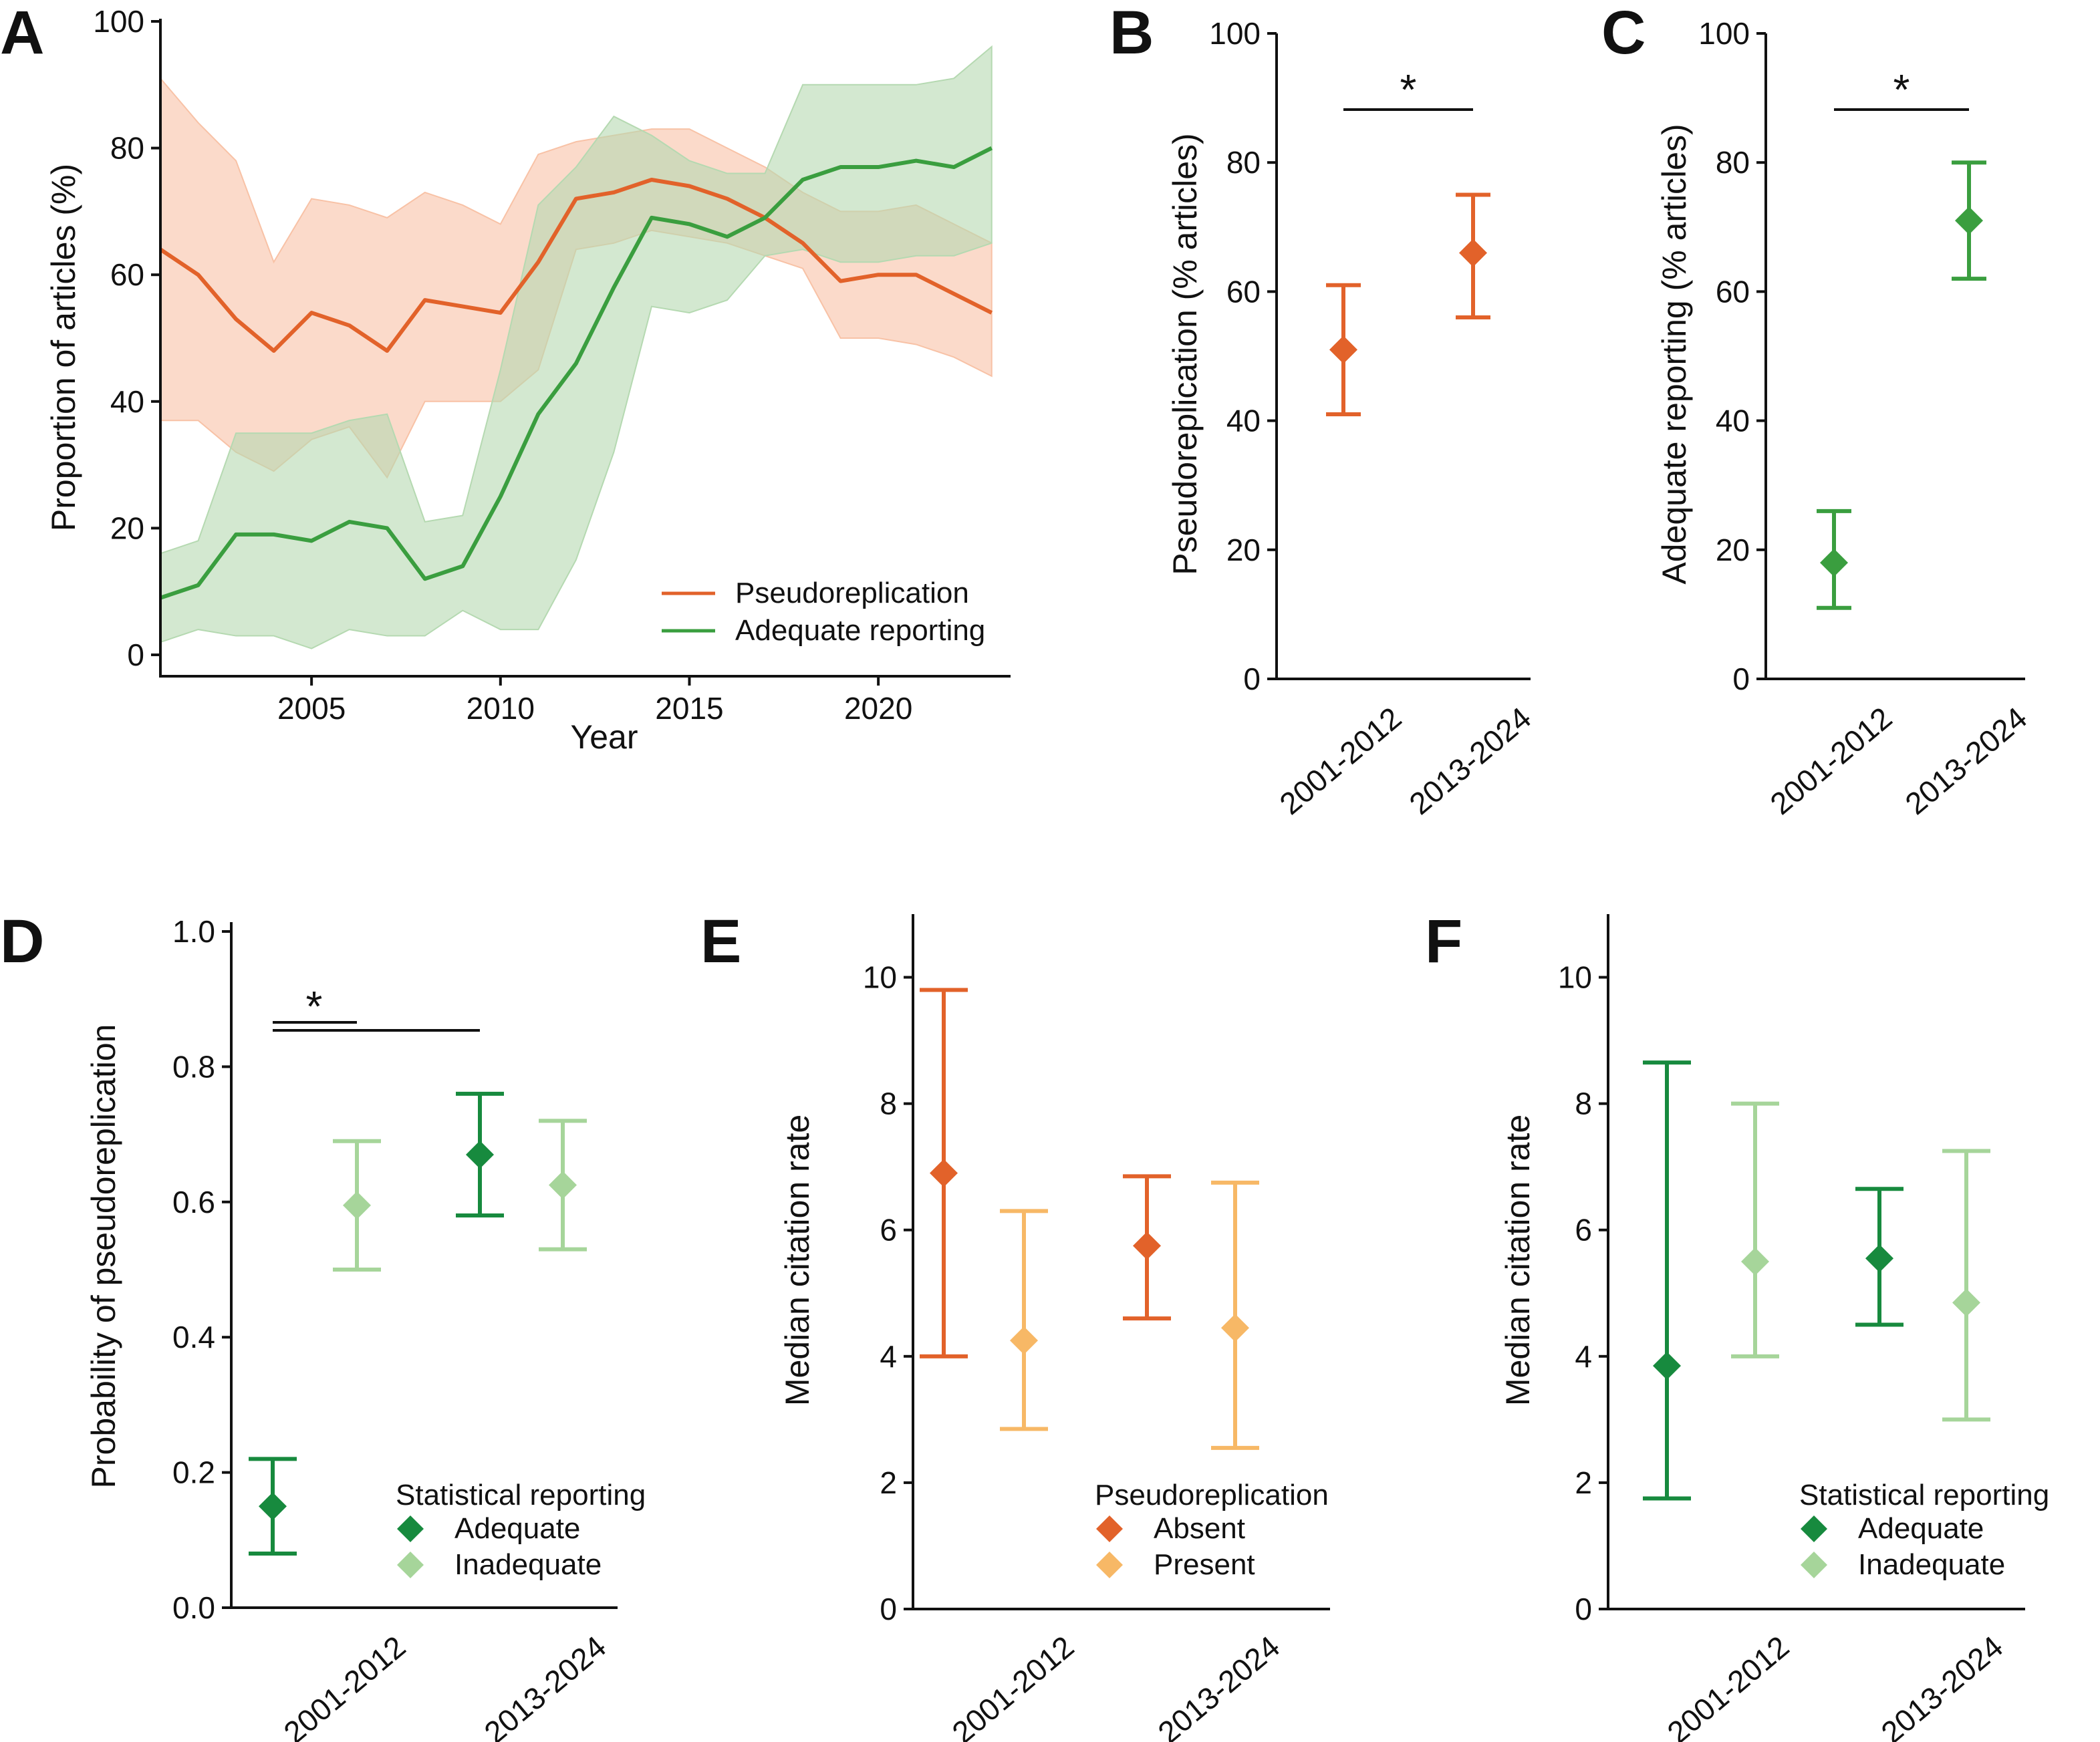 This screenshot has width=2100, height=1742. What do you see at coordinates (1109, 1565) in the screenshot?
I see `legend-marker-present` at bounding box center [1109, 1565].